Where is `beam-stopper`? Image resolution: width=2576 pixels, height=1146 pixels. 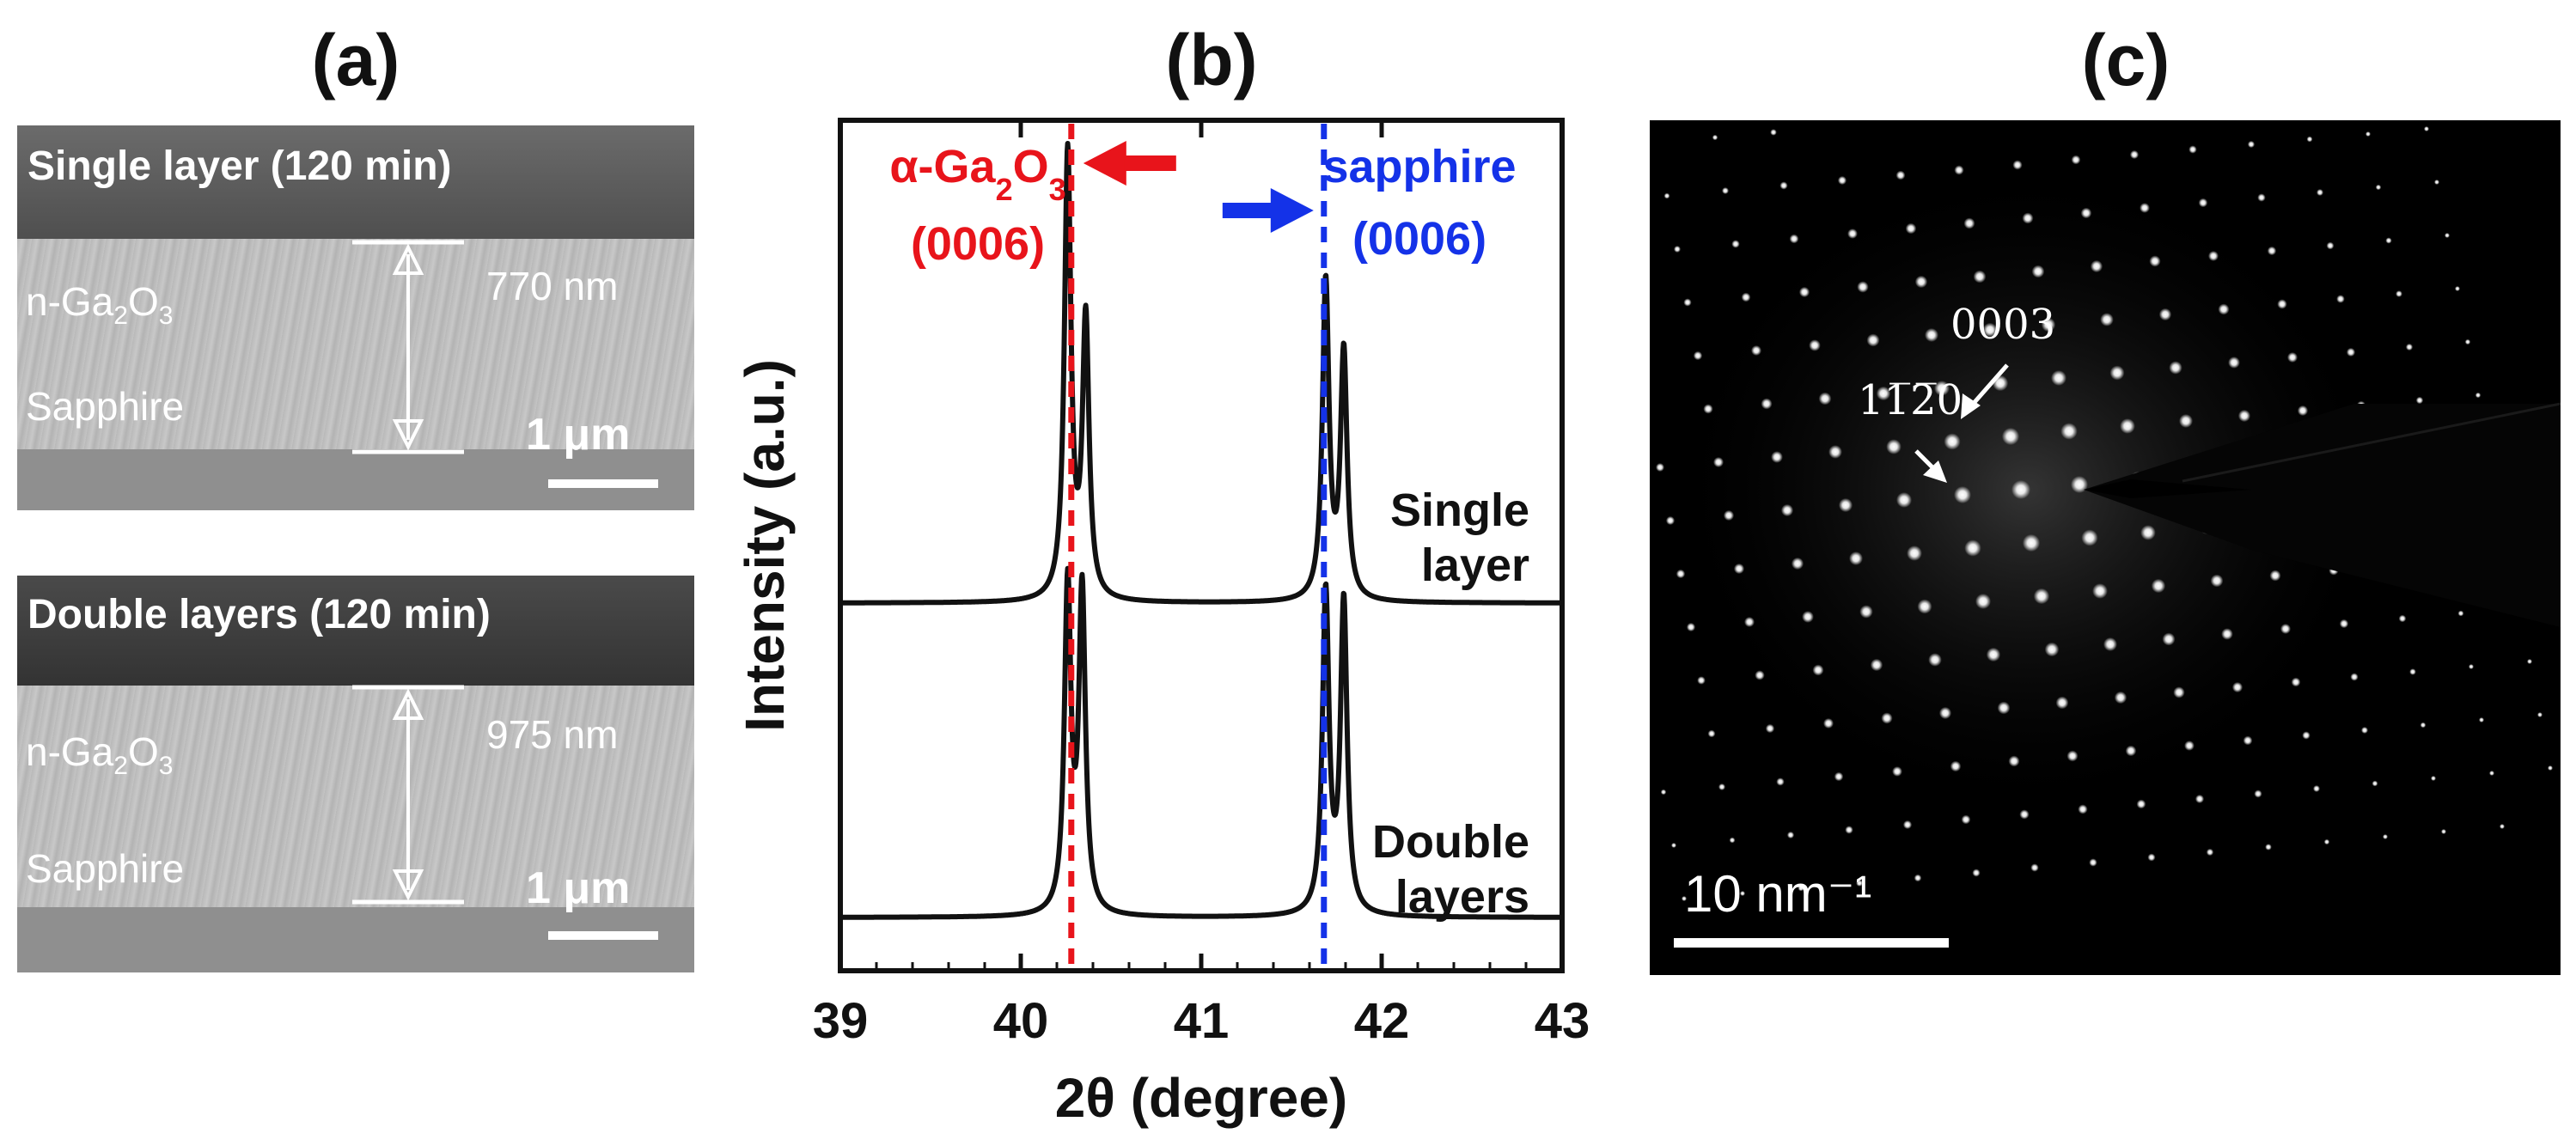
beam-stopper is located at coordinates (2322, 515).